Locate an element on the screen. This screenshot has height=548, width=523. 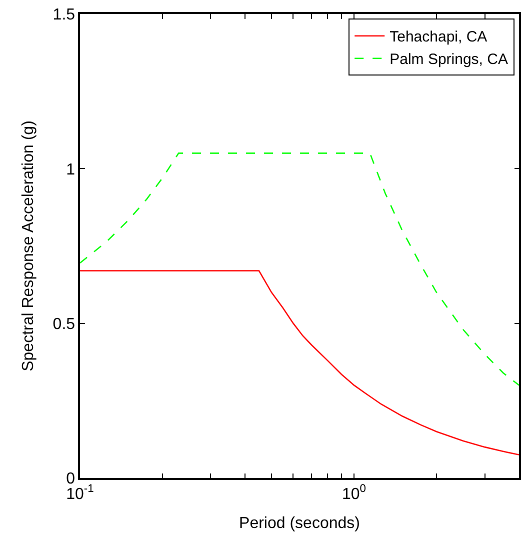
y-tick-label: 0.5 is located at coordinates (64, 324).